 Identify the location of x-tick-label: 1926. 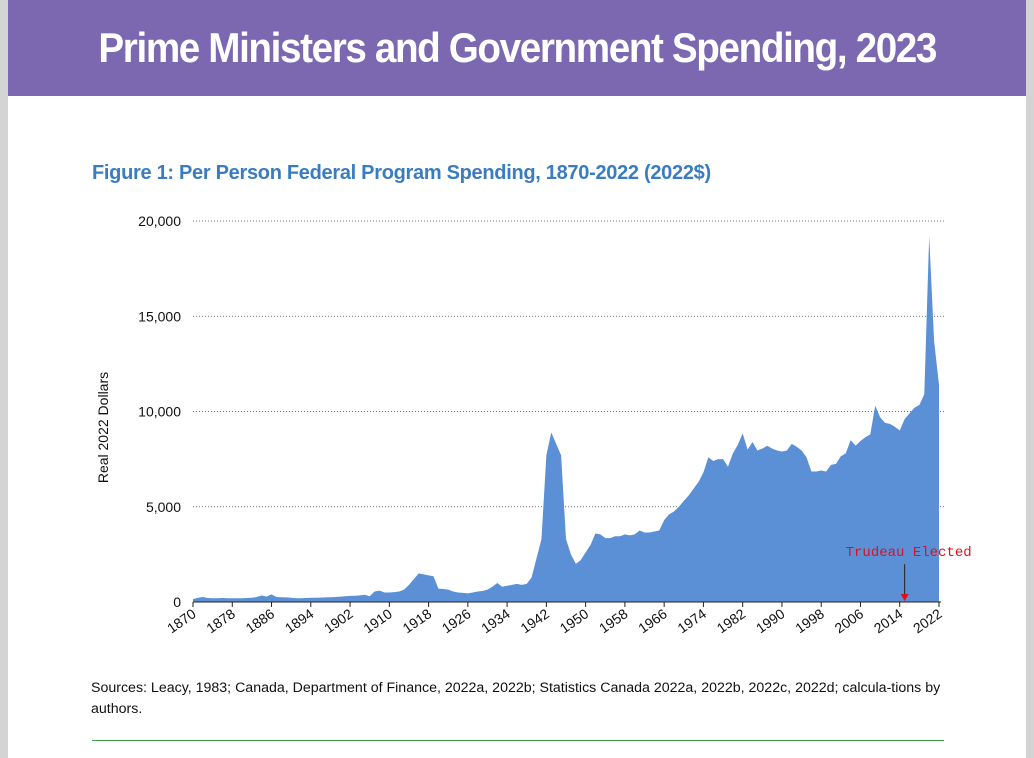
(456, 620).